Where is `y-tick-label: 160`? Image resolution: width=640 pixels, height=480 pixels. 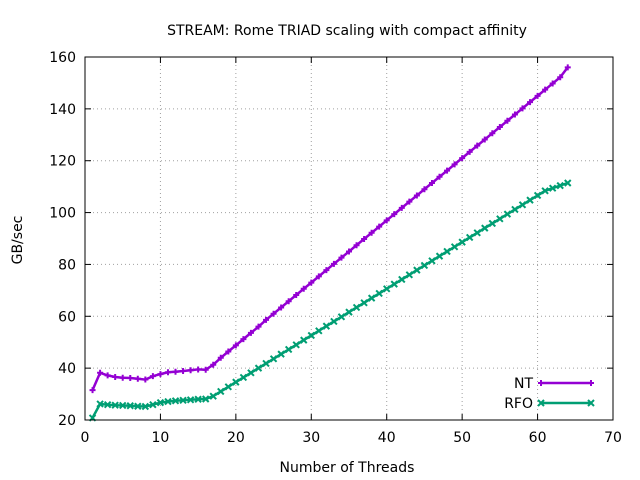
y-tick-label: 160 is located at coordinates (62, 58).